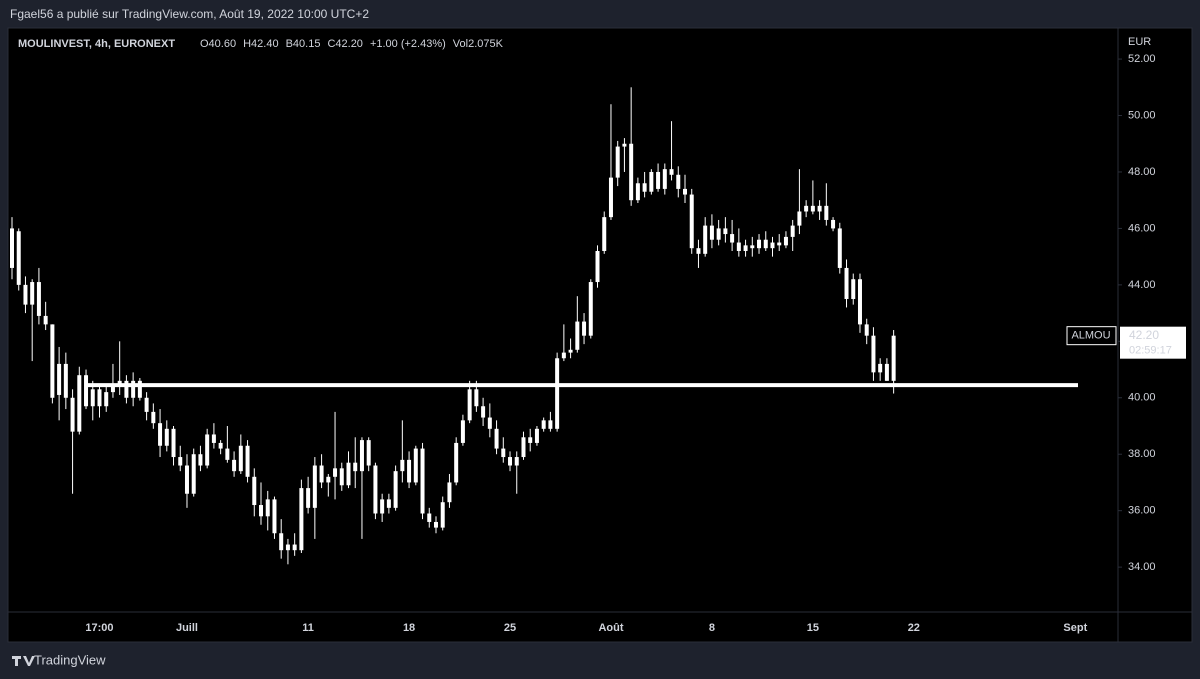 The width and height of the screenshot is (1200, 679). What do you see at coordinates (1142, 59) in the screenshot?
I see `y-tick-label: 52.00` at bounding box center [1142, 59].